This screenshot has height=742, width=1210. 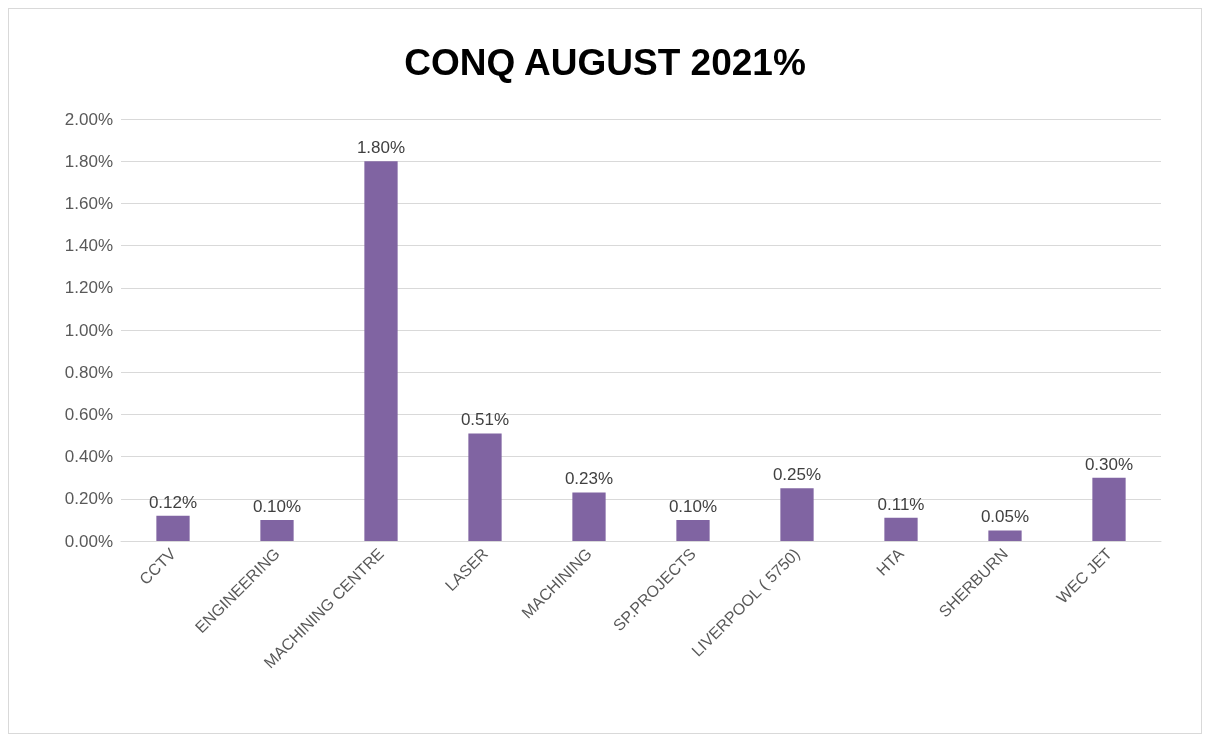 What do you see at coordinates (88, 414) in the screenshot?
I see `y-tick-label: 0.60%` at bounding box center [88, 414].